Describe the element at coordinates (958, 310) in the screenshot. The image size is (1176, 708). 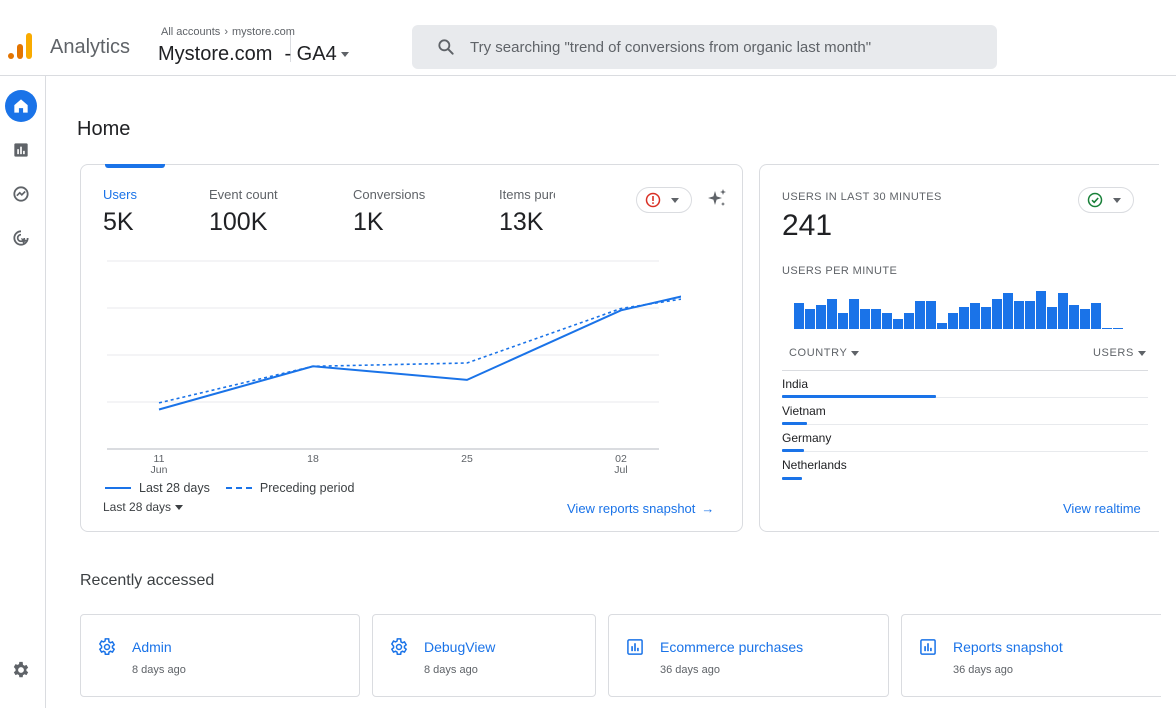
I see `users-per-minute-chart` at that location.